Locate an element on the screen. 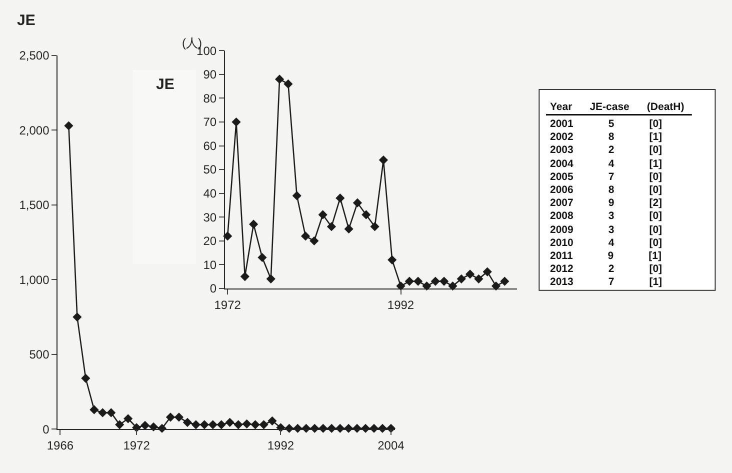 This screenshot has height=473, width=732. x-tick-label: 2004 is located at coordinates (391, 445).